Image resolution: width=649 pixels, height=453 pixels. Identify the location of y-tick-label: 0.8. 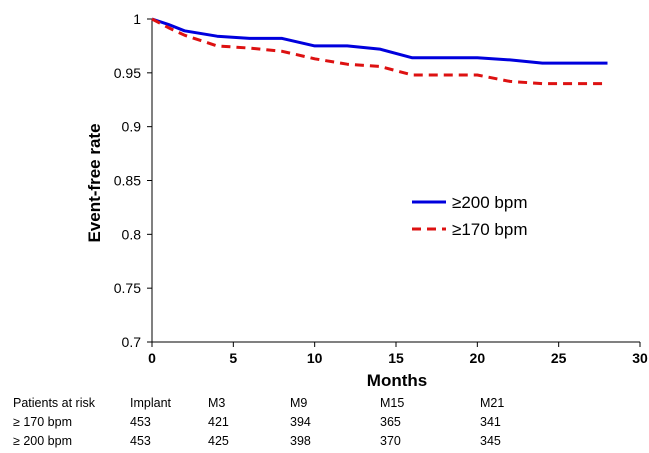
(132, 234).